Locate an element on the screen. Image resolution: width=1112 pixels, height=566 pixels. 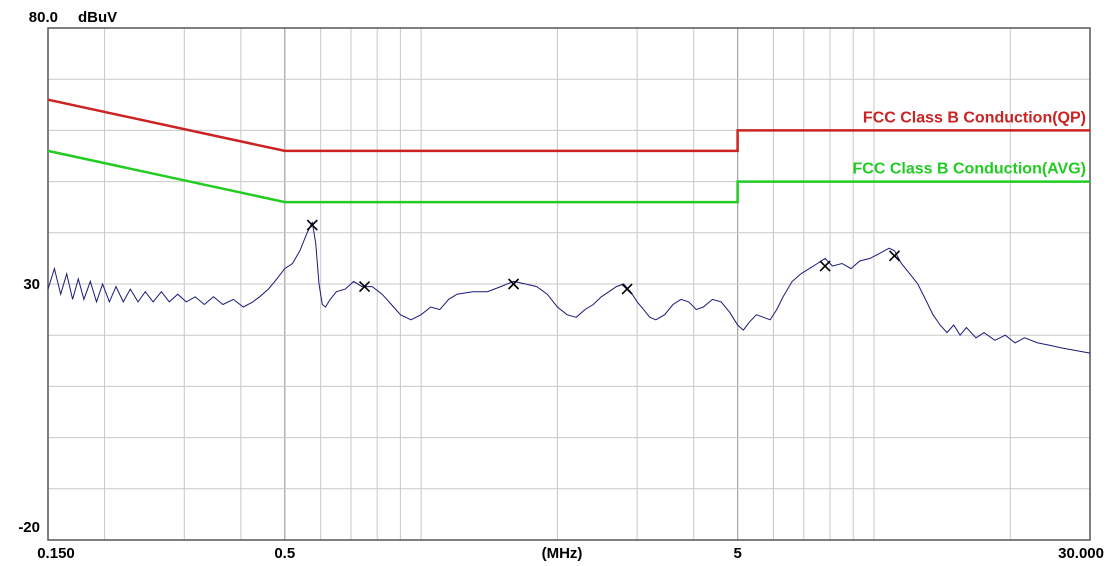
limit-line-qp is located at coordinates (568, 125).